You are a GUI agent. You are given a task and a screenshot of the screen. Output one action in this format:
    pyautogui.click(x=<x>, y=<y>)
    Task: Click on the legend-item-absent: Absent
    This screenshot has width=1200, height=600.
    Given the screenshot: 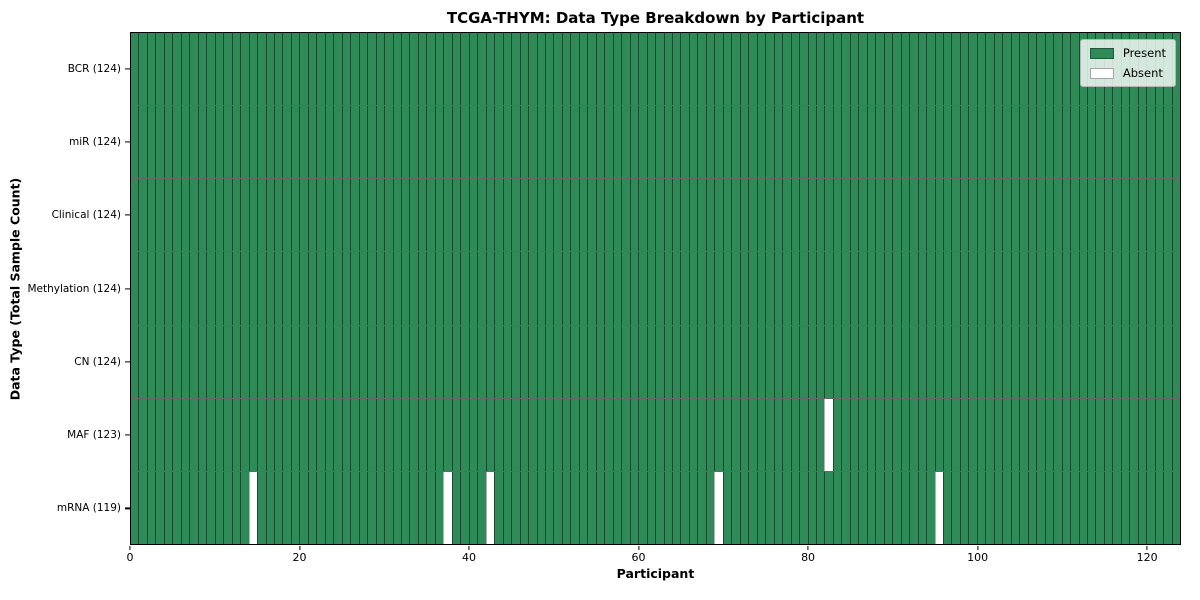 What is the action you would take?
    pyautogui.click(x=1127, y=73)
    